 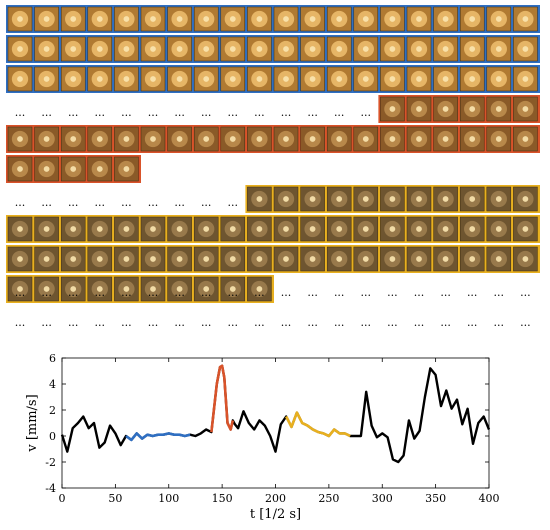 What do you see at coordinates (318, 424) in the screenshot?
I see `highlight-segment-yellow` at bounding box center [318, 424].